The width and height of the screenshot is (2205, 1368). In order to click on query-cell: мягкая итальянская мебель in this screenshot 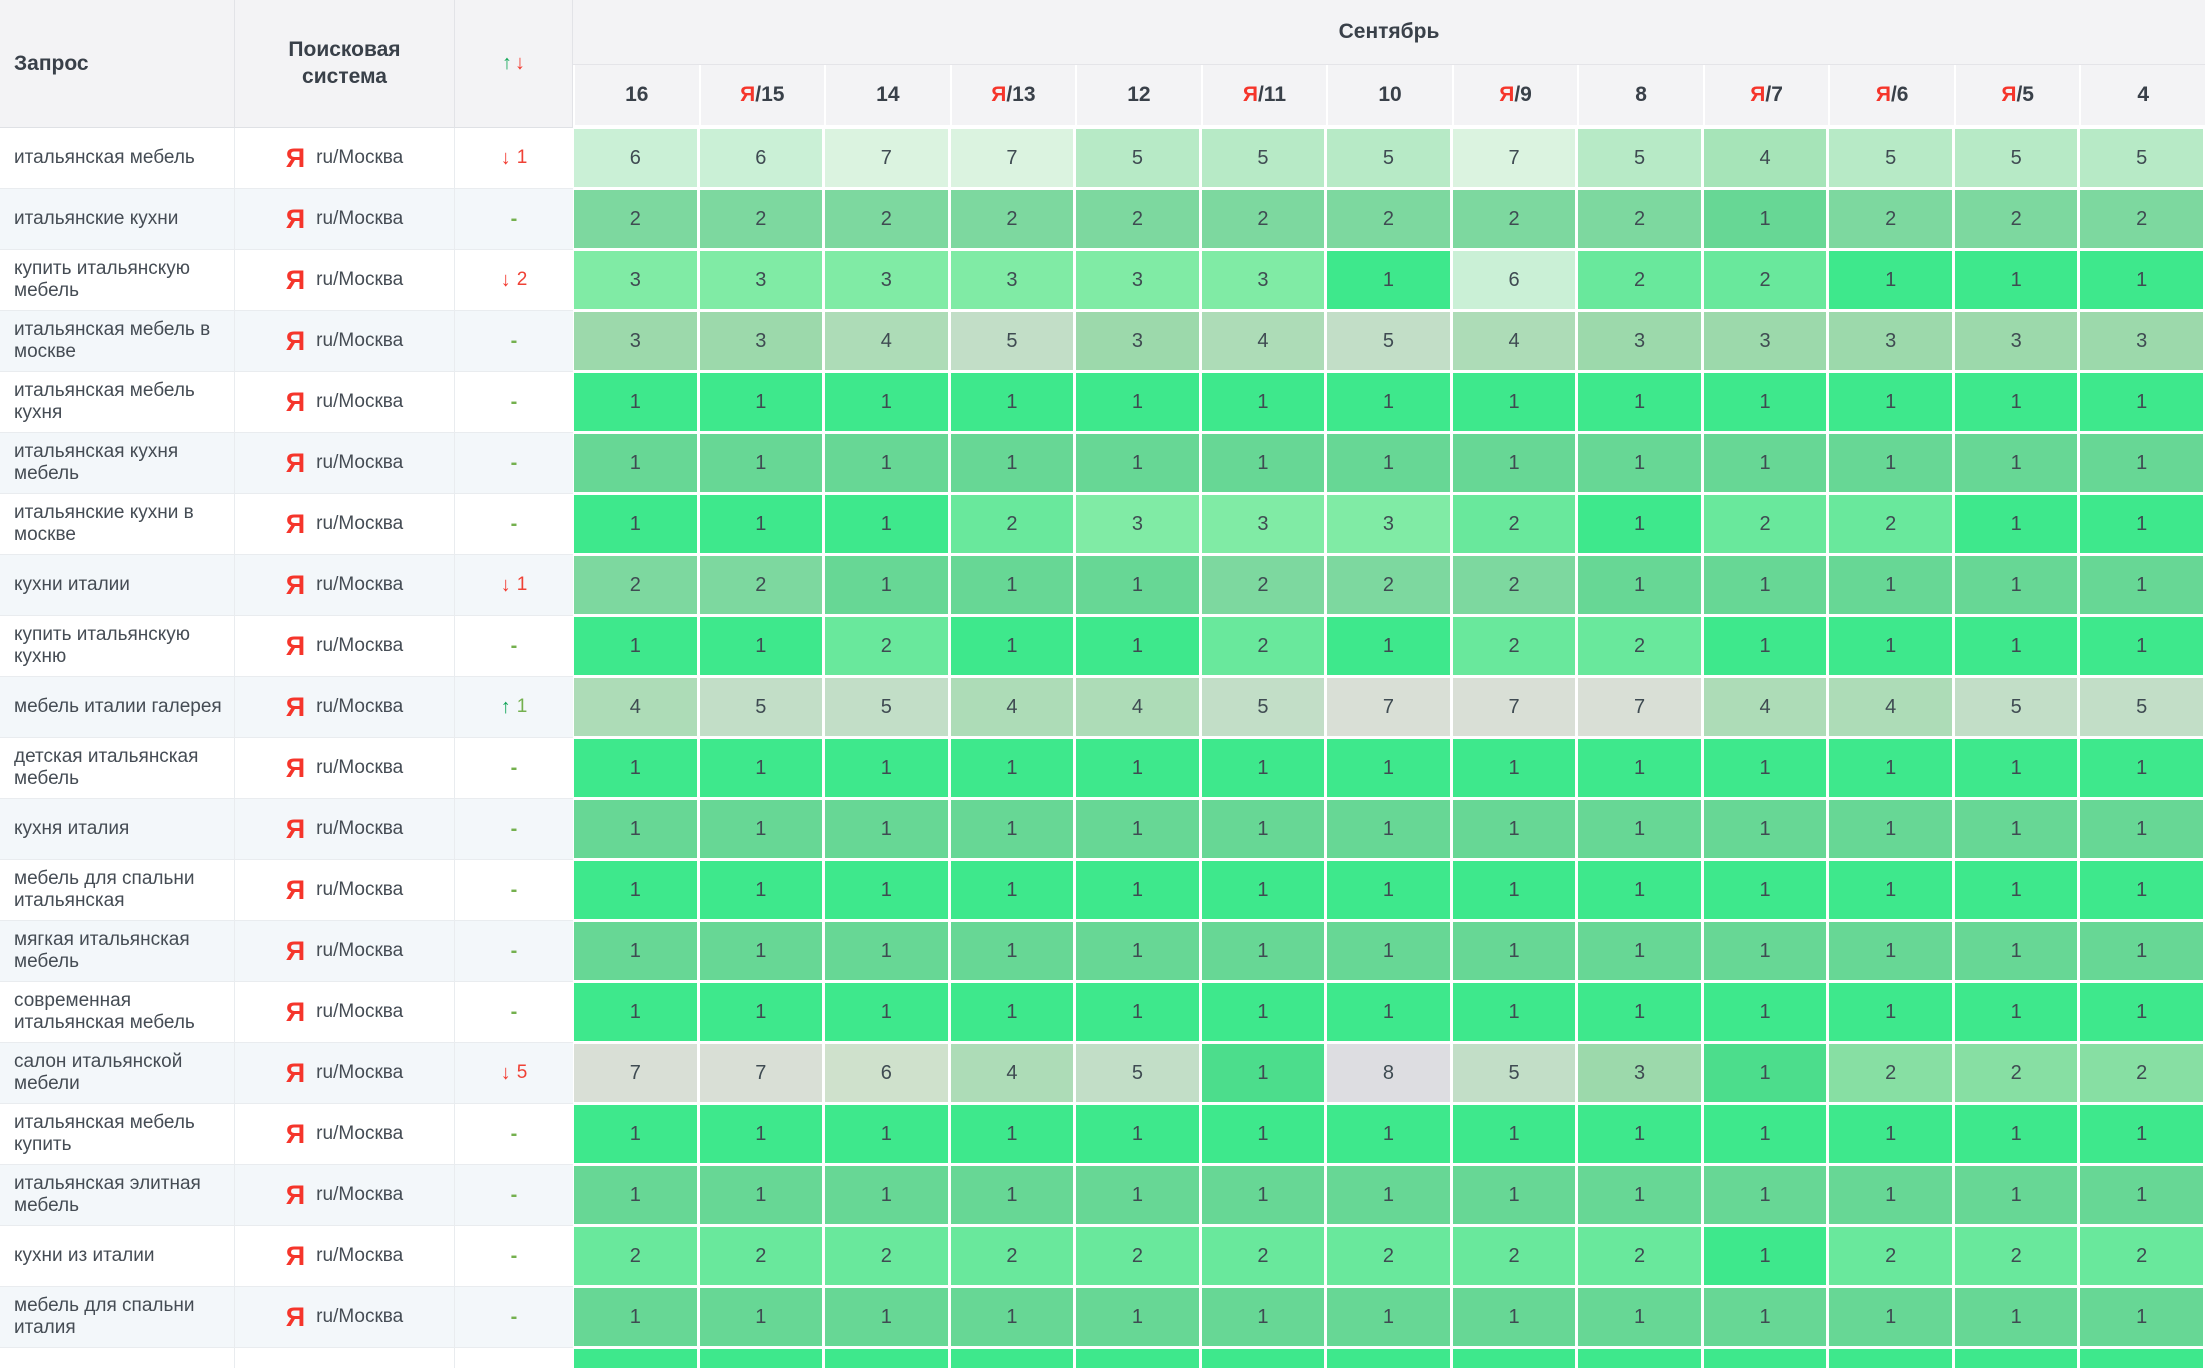, I will do `click(117, 951)`.